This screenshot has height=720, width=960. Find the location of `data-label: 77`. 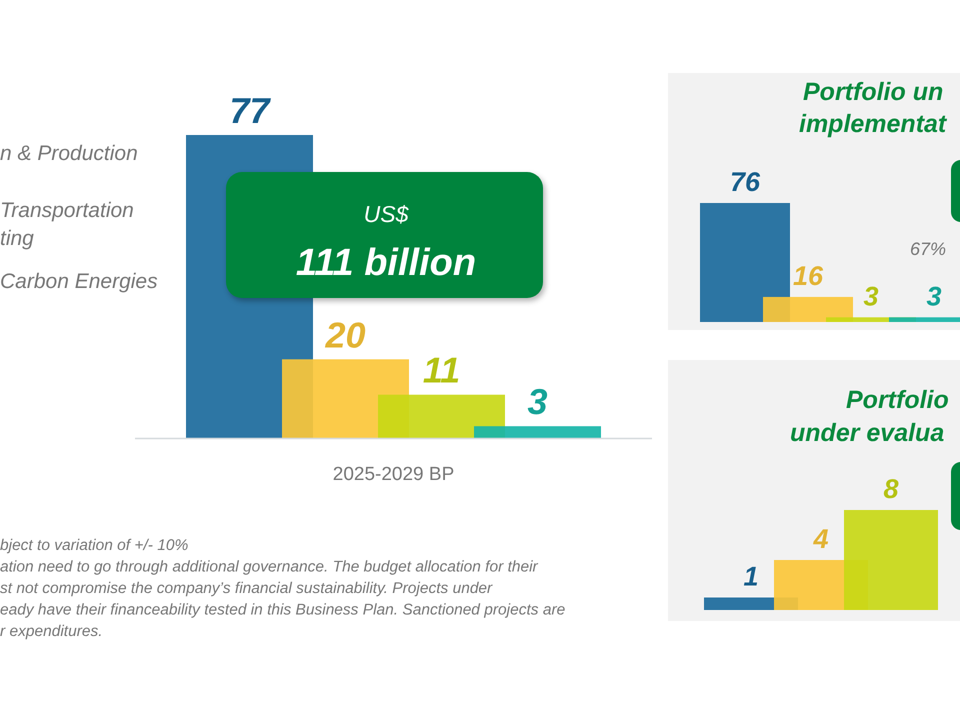

data-label: 77 is located at coordinates (250, 110).